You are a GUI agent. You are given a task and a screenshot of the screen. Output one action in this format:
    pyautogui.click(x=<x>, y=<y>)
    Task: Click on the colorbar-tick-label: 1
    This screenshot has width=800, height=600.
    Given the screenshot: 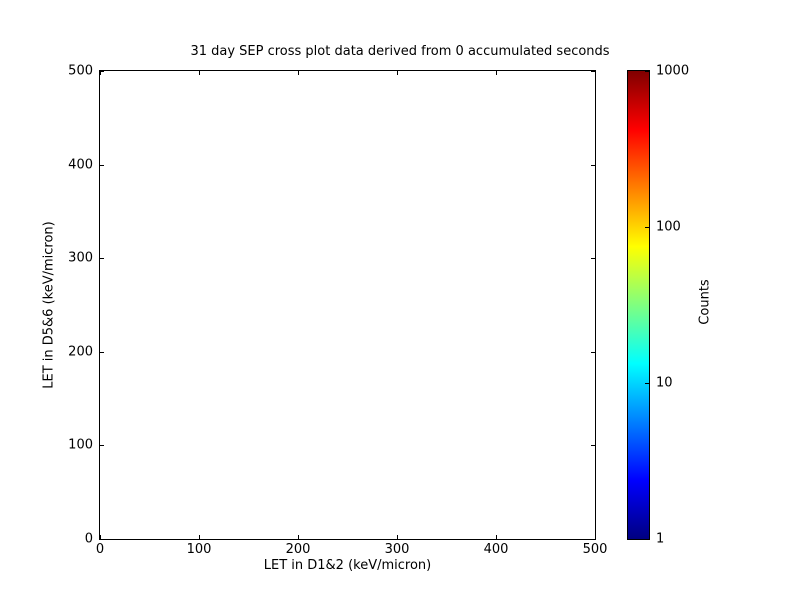 What is the action you would take?
    pyautogui.click(x=660, y=539)
    